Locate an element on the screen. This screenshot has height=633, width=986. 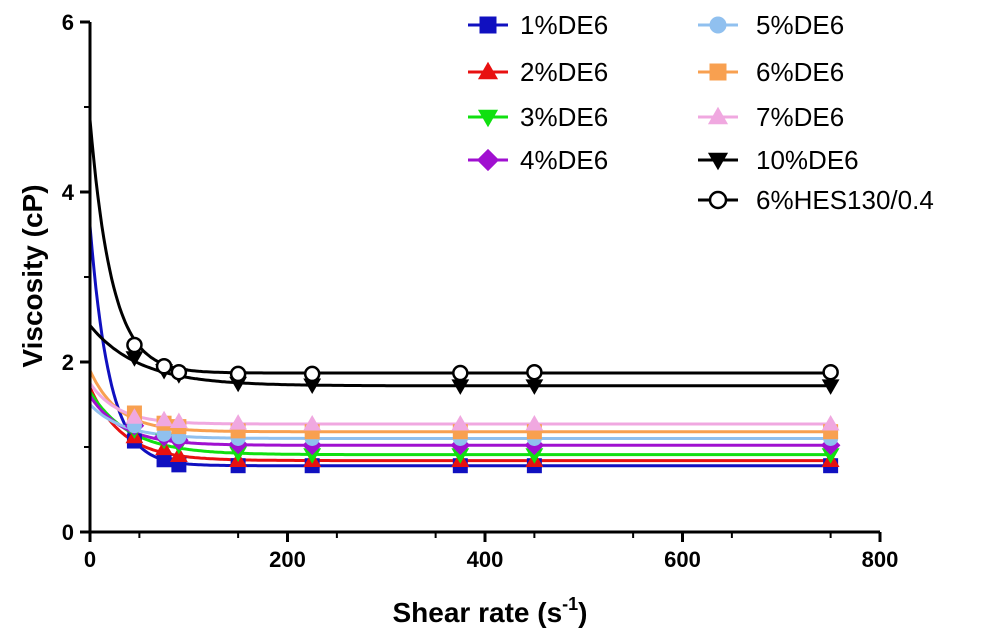
legend-label: 1%DE6 is located at coordinates (564, 25).